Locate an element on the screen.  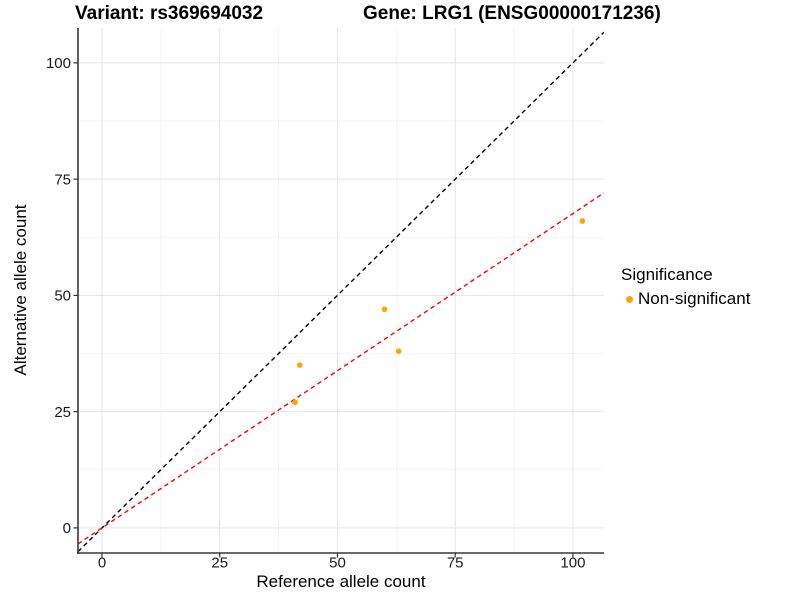
gene-title: Gene: LRG1 (ENSG00000171236) is located at coordinates (512, 13).